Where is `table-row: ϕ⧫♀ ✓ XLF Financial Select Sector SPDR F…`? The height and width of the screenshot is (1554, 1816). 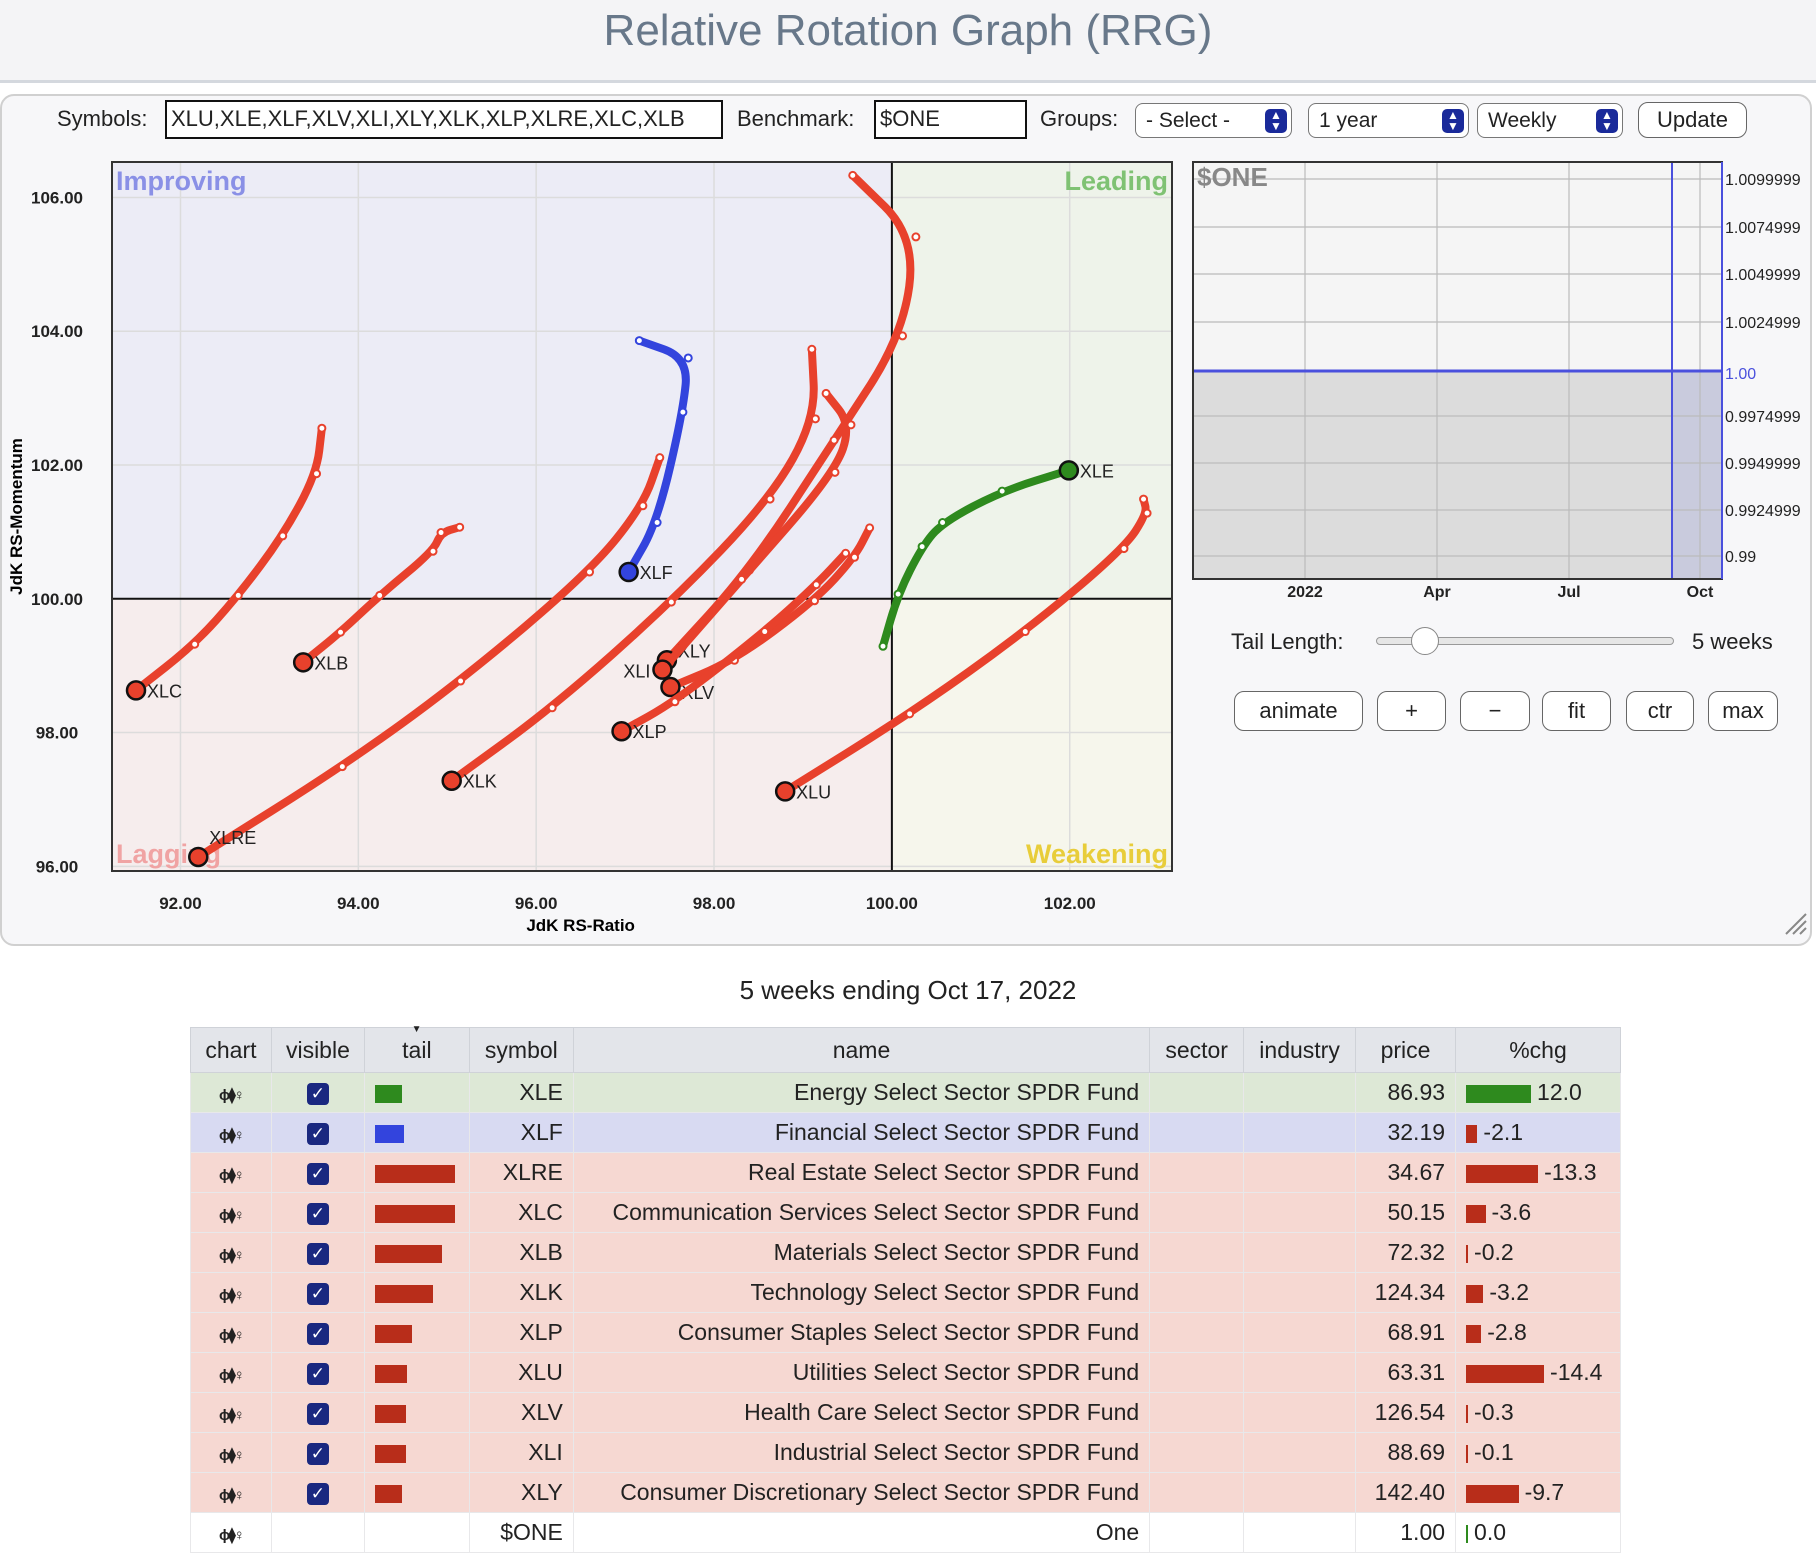
table-row: ϕ⧫♀ ✓ XLF Financial Select Sector SPDR F… is located at coordinates (905, 1132).